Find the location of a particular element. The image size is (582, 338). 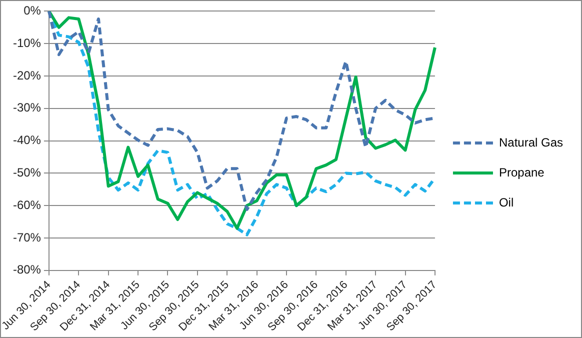

y-tick-label: -50% is located at coordinates (27, 173).